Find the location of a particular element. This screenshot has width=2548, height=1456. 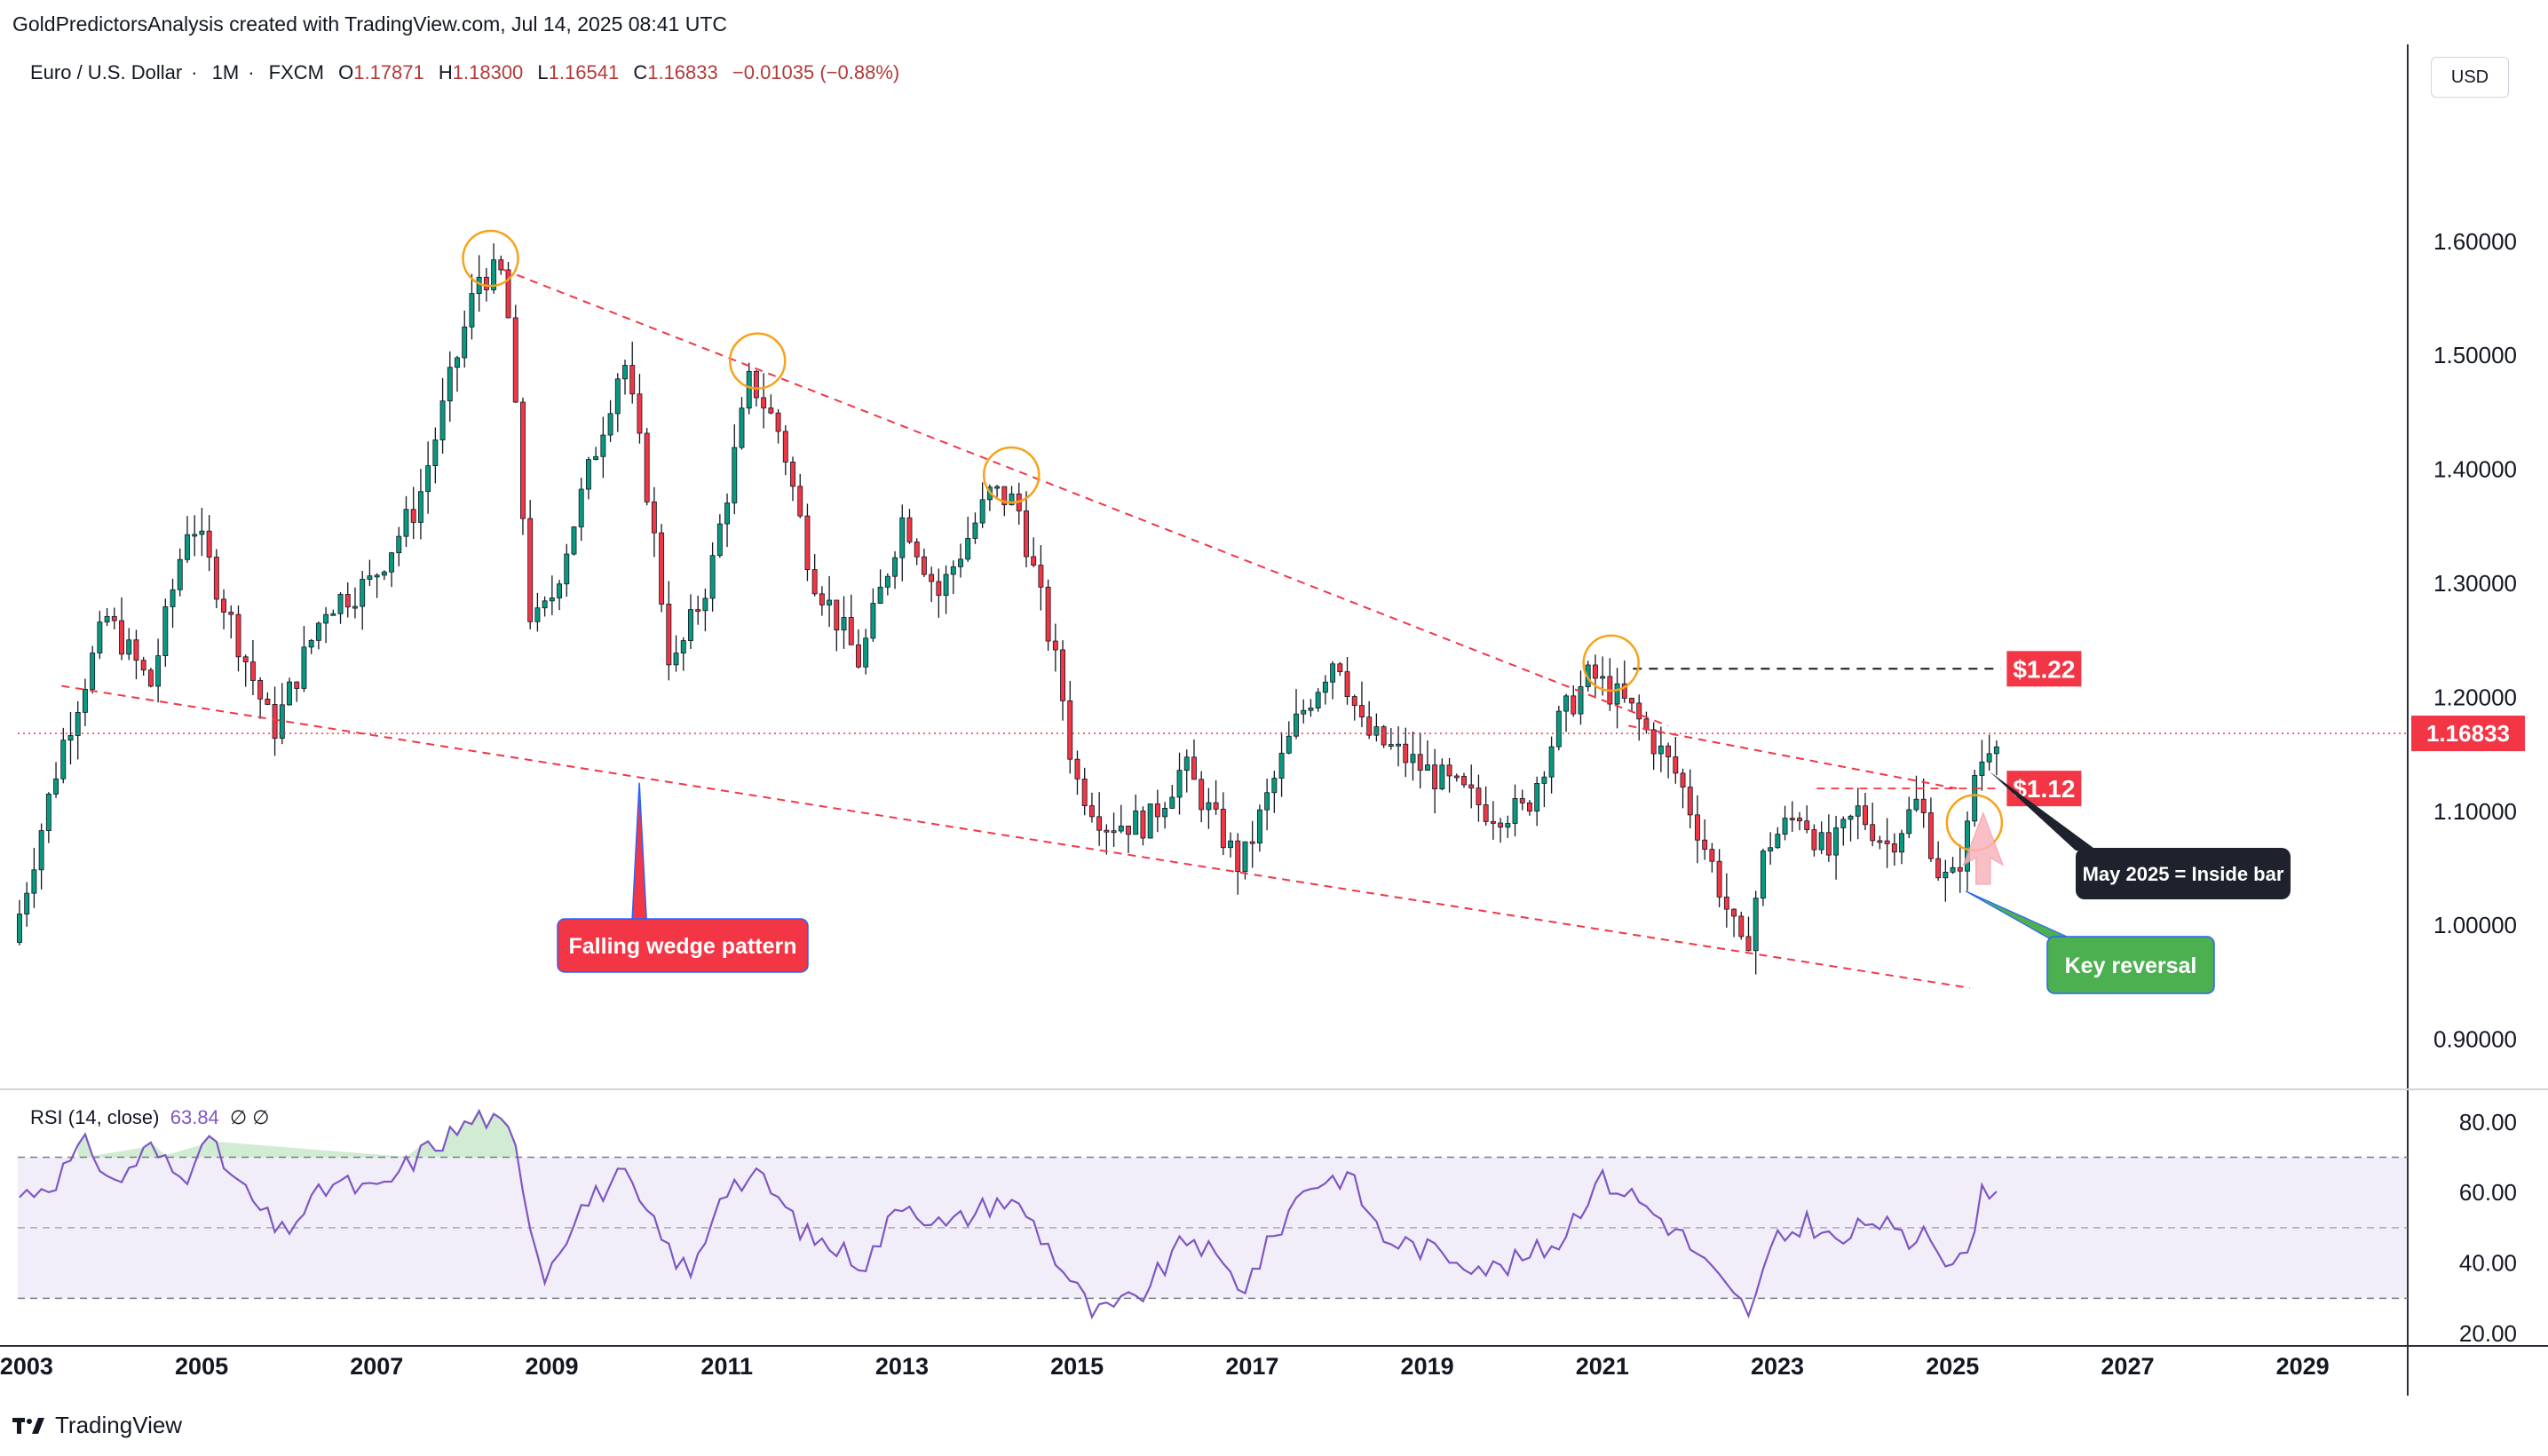

time-tick-label: 2019 is located at coordinates (1427, 1366).